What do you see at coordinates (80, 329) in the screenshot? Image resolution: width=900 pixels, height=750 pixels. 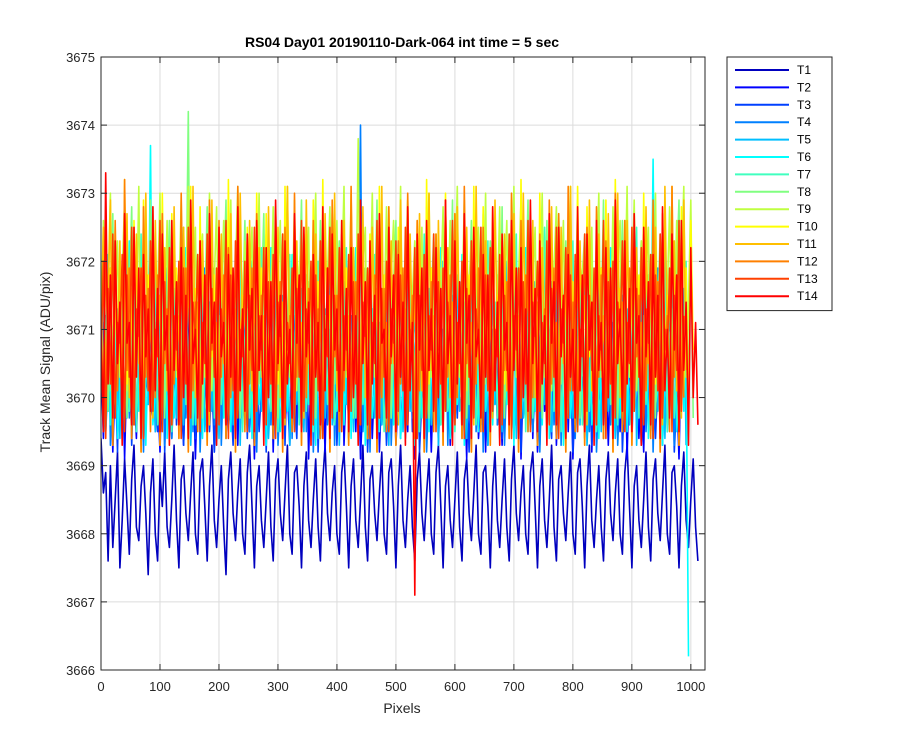 I see `y-tick-label: 3671` at bounding box center [80, 329].